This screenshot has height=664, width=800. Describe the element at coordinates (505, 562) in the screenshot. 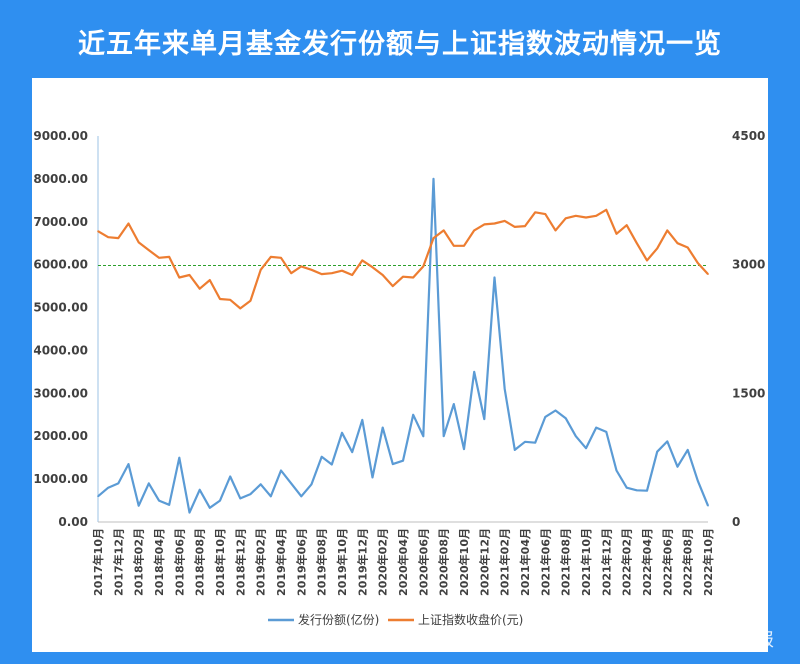

I see `x-tick-label: 2021年02月` at that location.